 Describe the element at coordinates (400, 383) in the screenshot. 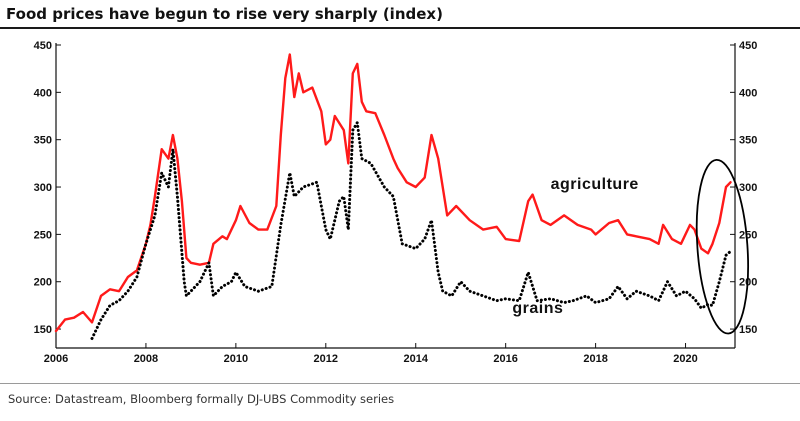

I see `source-rule` at that location.